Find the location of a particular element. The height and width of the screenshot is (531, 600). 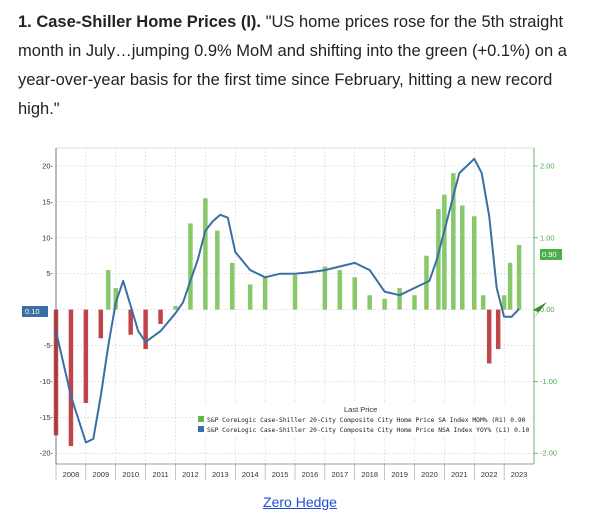

x-tick-label: 2017 is located at coordinates (339, 474).